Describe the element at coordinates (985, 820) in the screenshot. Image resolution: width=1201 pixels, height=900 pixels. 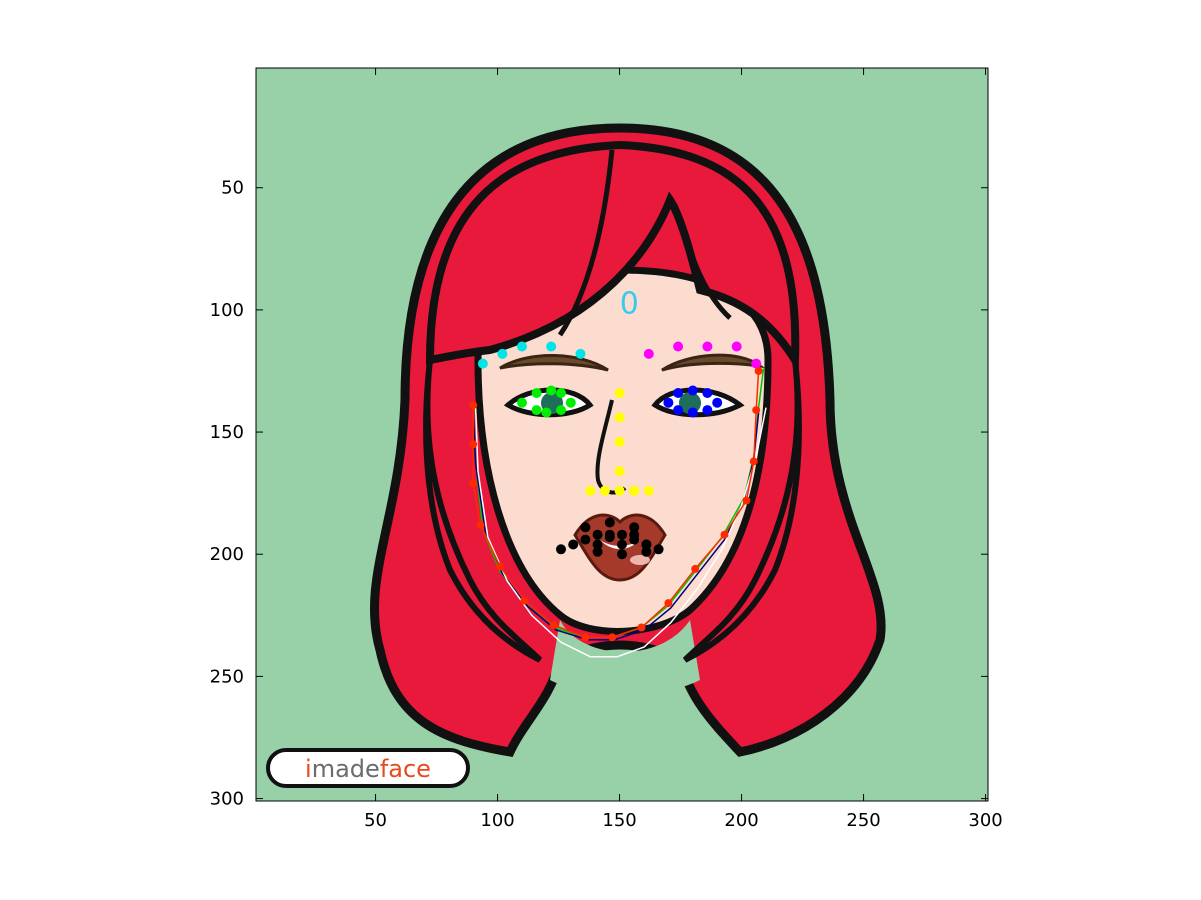
I see `x-tick-label: 300` at that location.